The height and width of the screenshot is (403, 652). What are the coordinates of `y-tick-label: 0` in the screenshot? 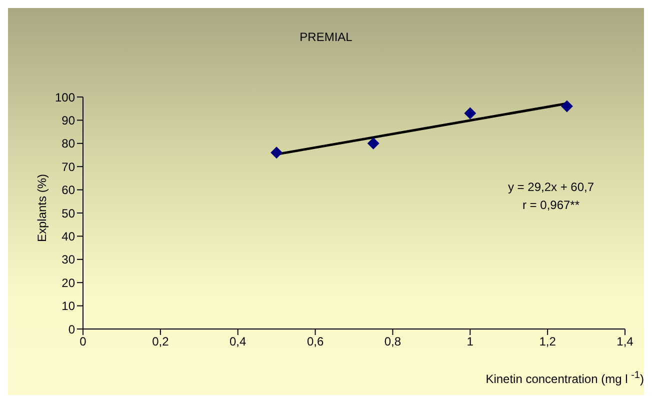 It's located at (72, 329).